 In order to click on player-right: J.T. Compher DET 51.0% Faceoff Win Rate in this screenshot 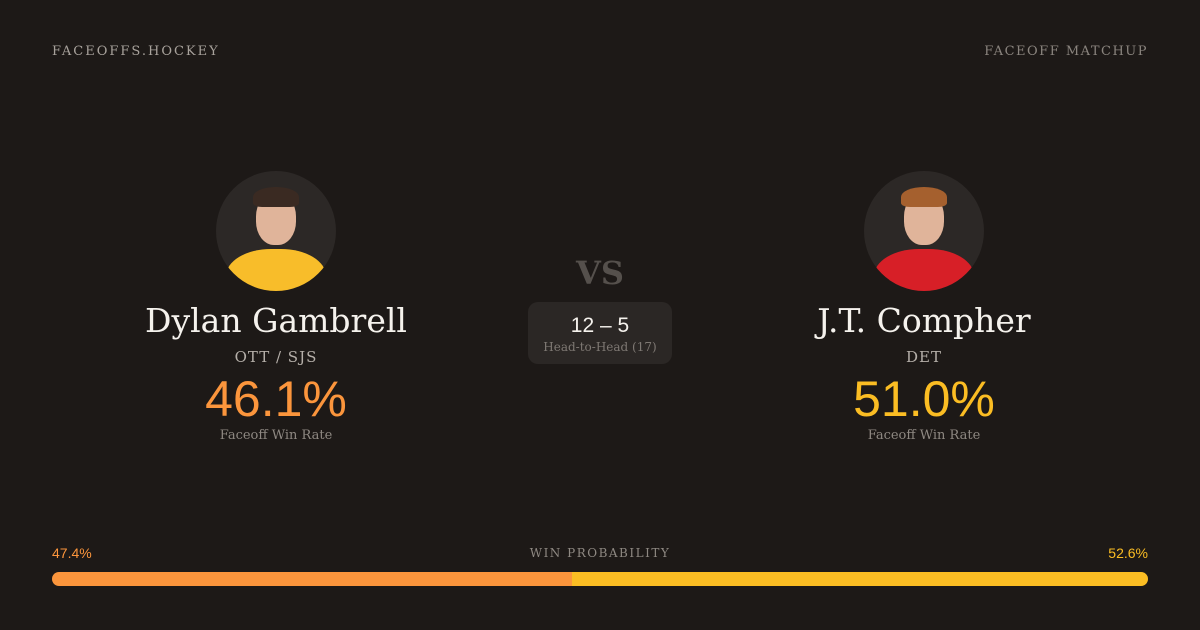, I will do `click(924, 307)`.